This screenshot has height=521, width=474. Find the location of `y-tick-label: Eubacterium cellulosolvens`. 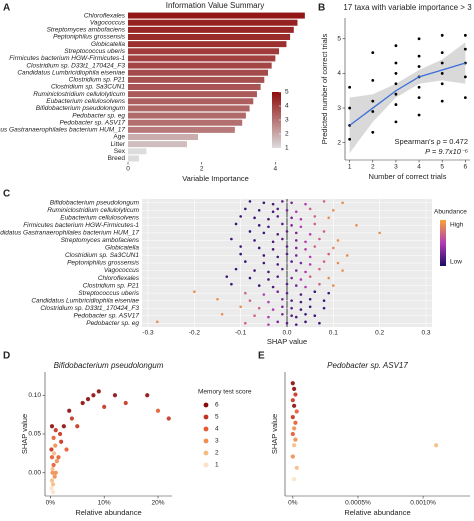

y-tick-label: Eubacterium cellulosolvens is located at coordinates (86, 101).